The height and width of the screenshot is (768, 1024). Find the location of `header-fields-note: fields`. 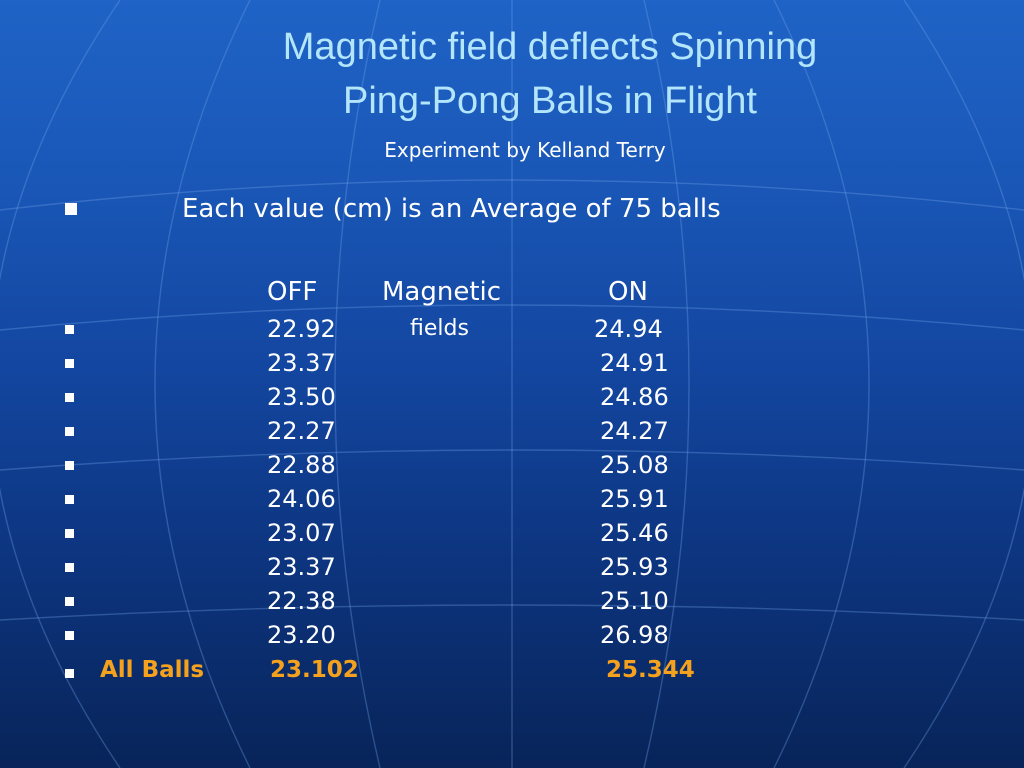

header-fields-note: fields is located at coordinates (439, 328).